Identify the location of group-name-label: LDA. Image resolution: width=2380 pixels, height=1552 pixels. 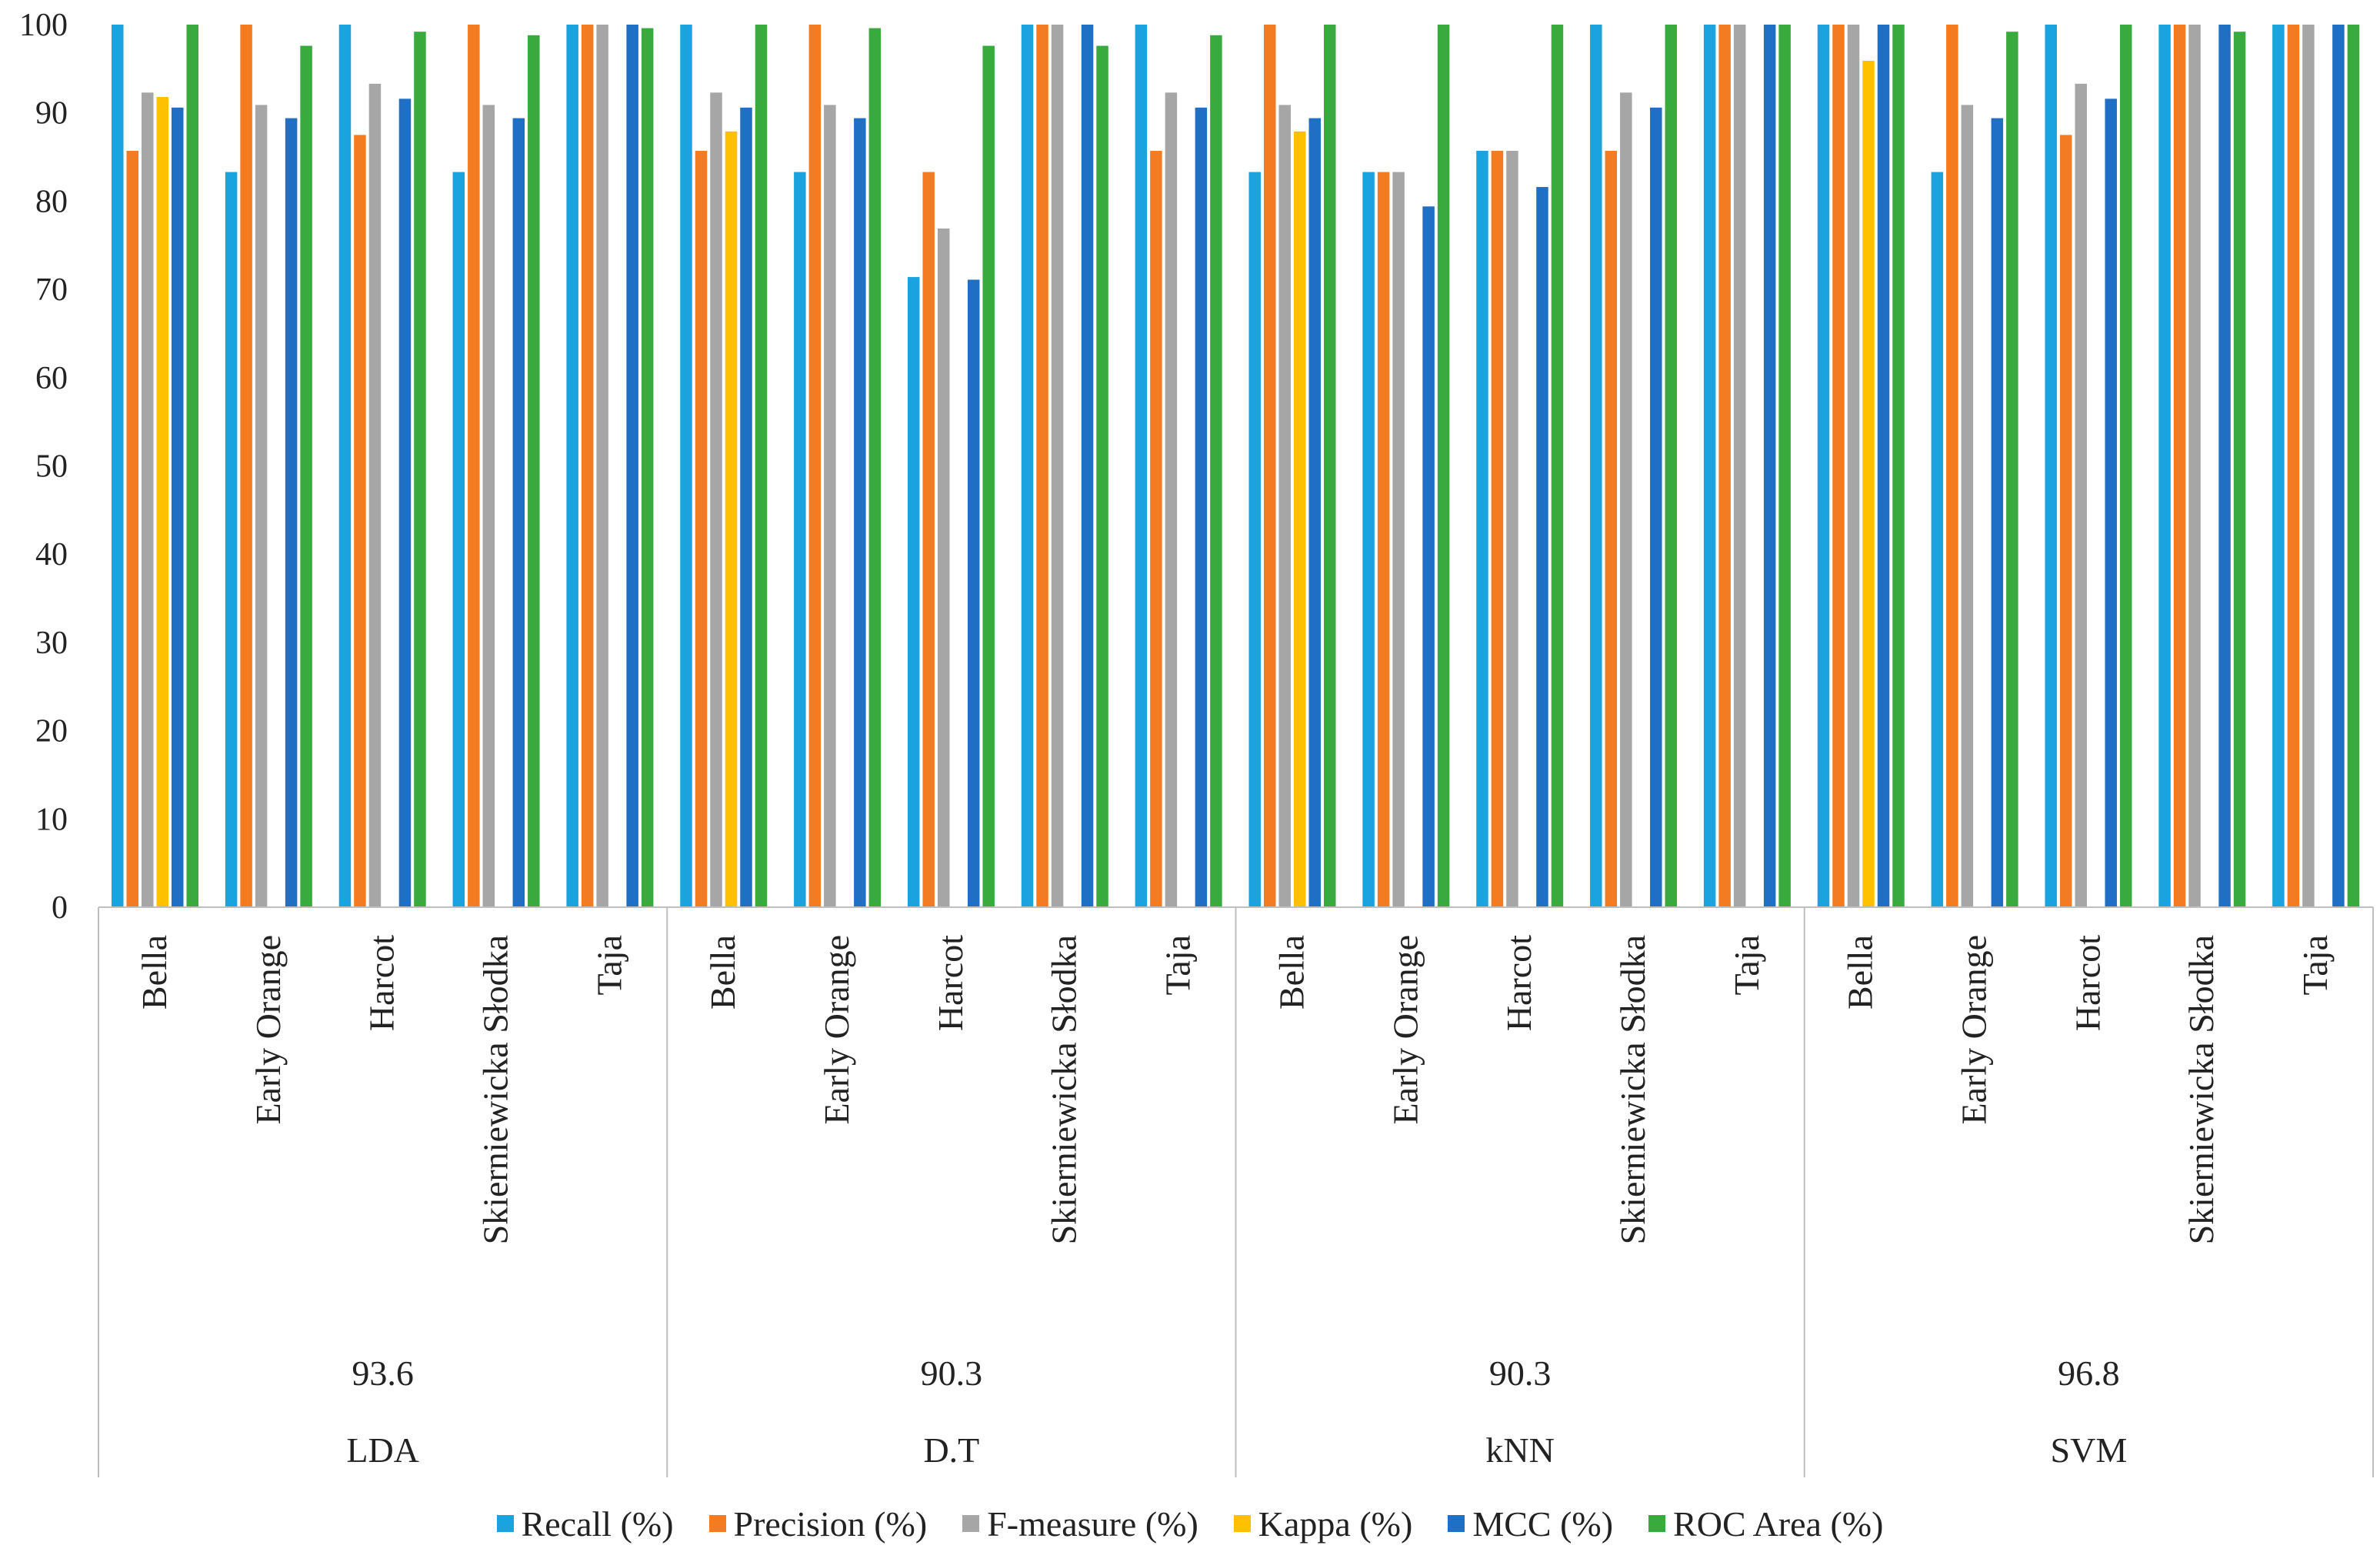
(382, 1450).